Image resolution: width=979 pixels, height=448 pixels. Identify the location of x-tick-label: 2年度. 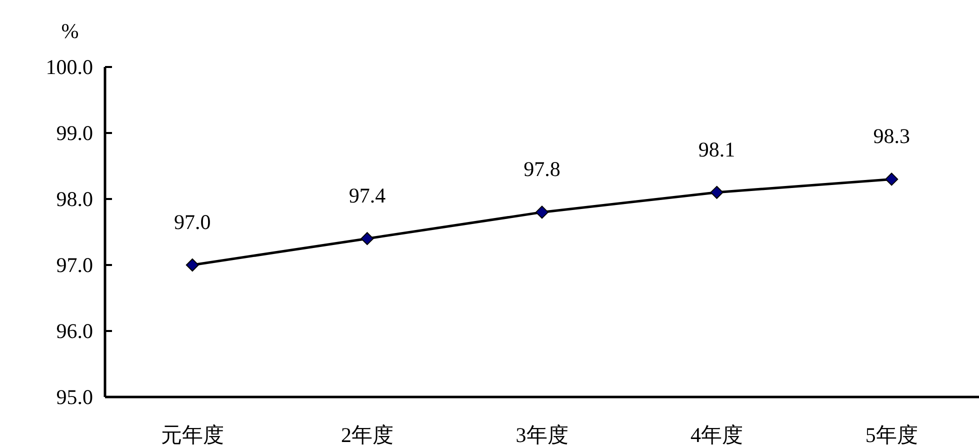
(367, 435).